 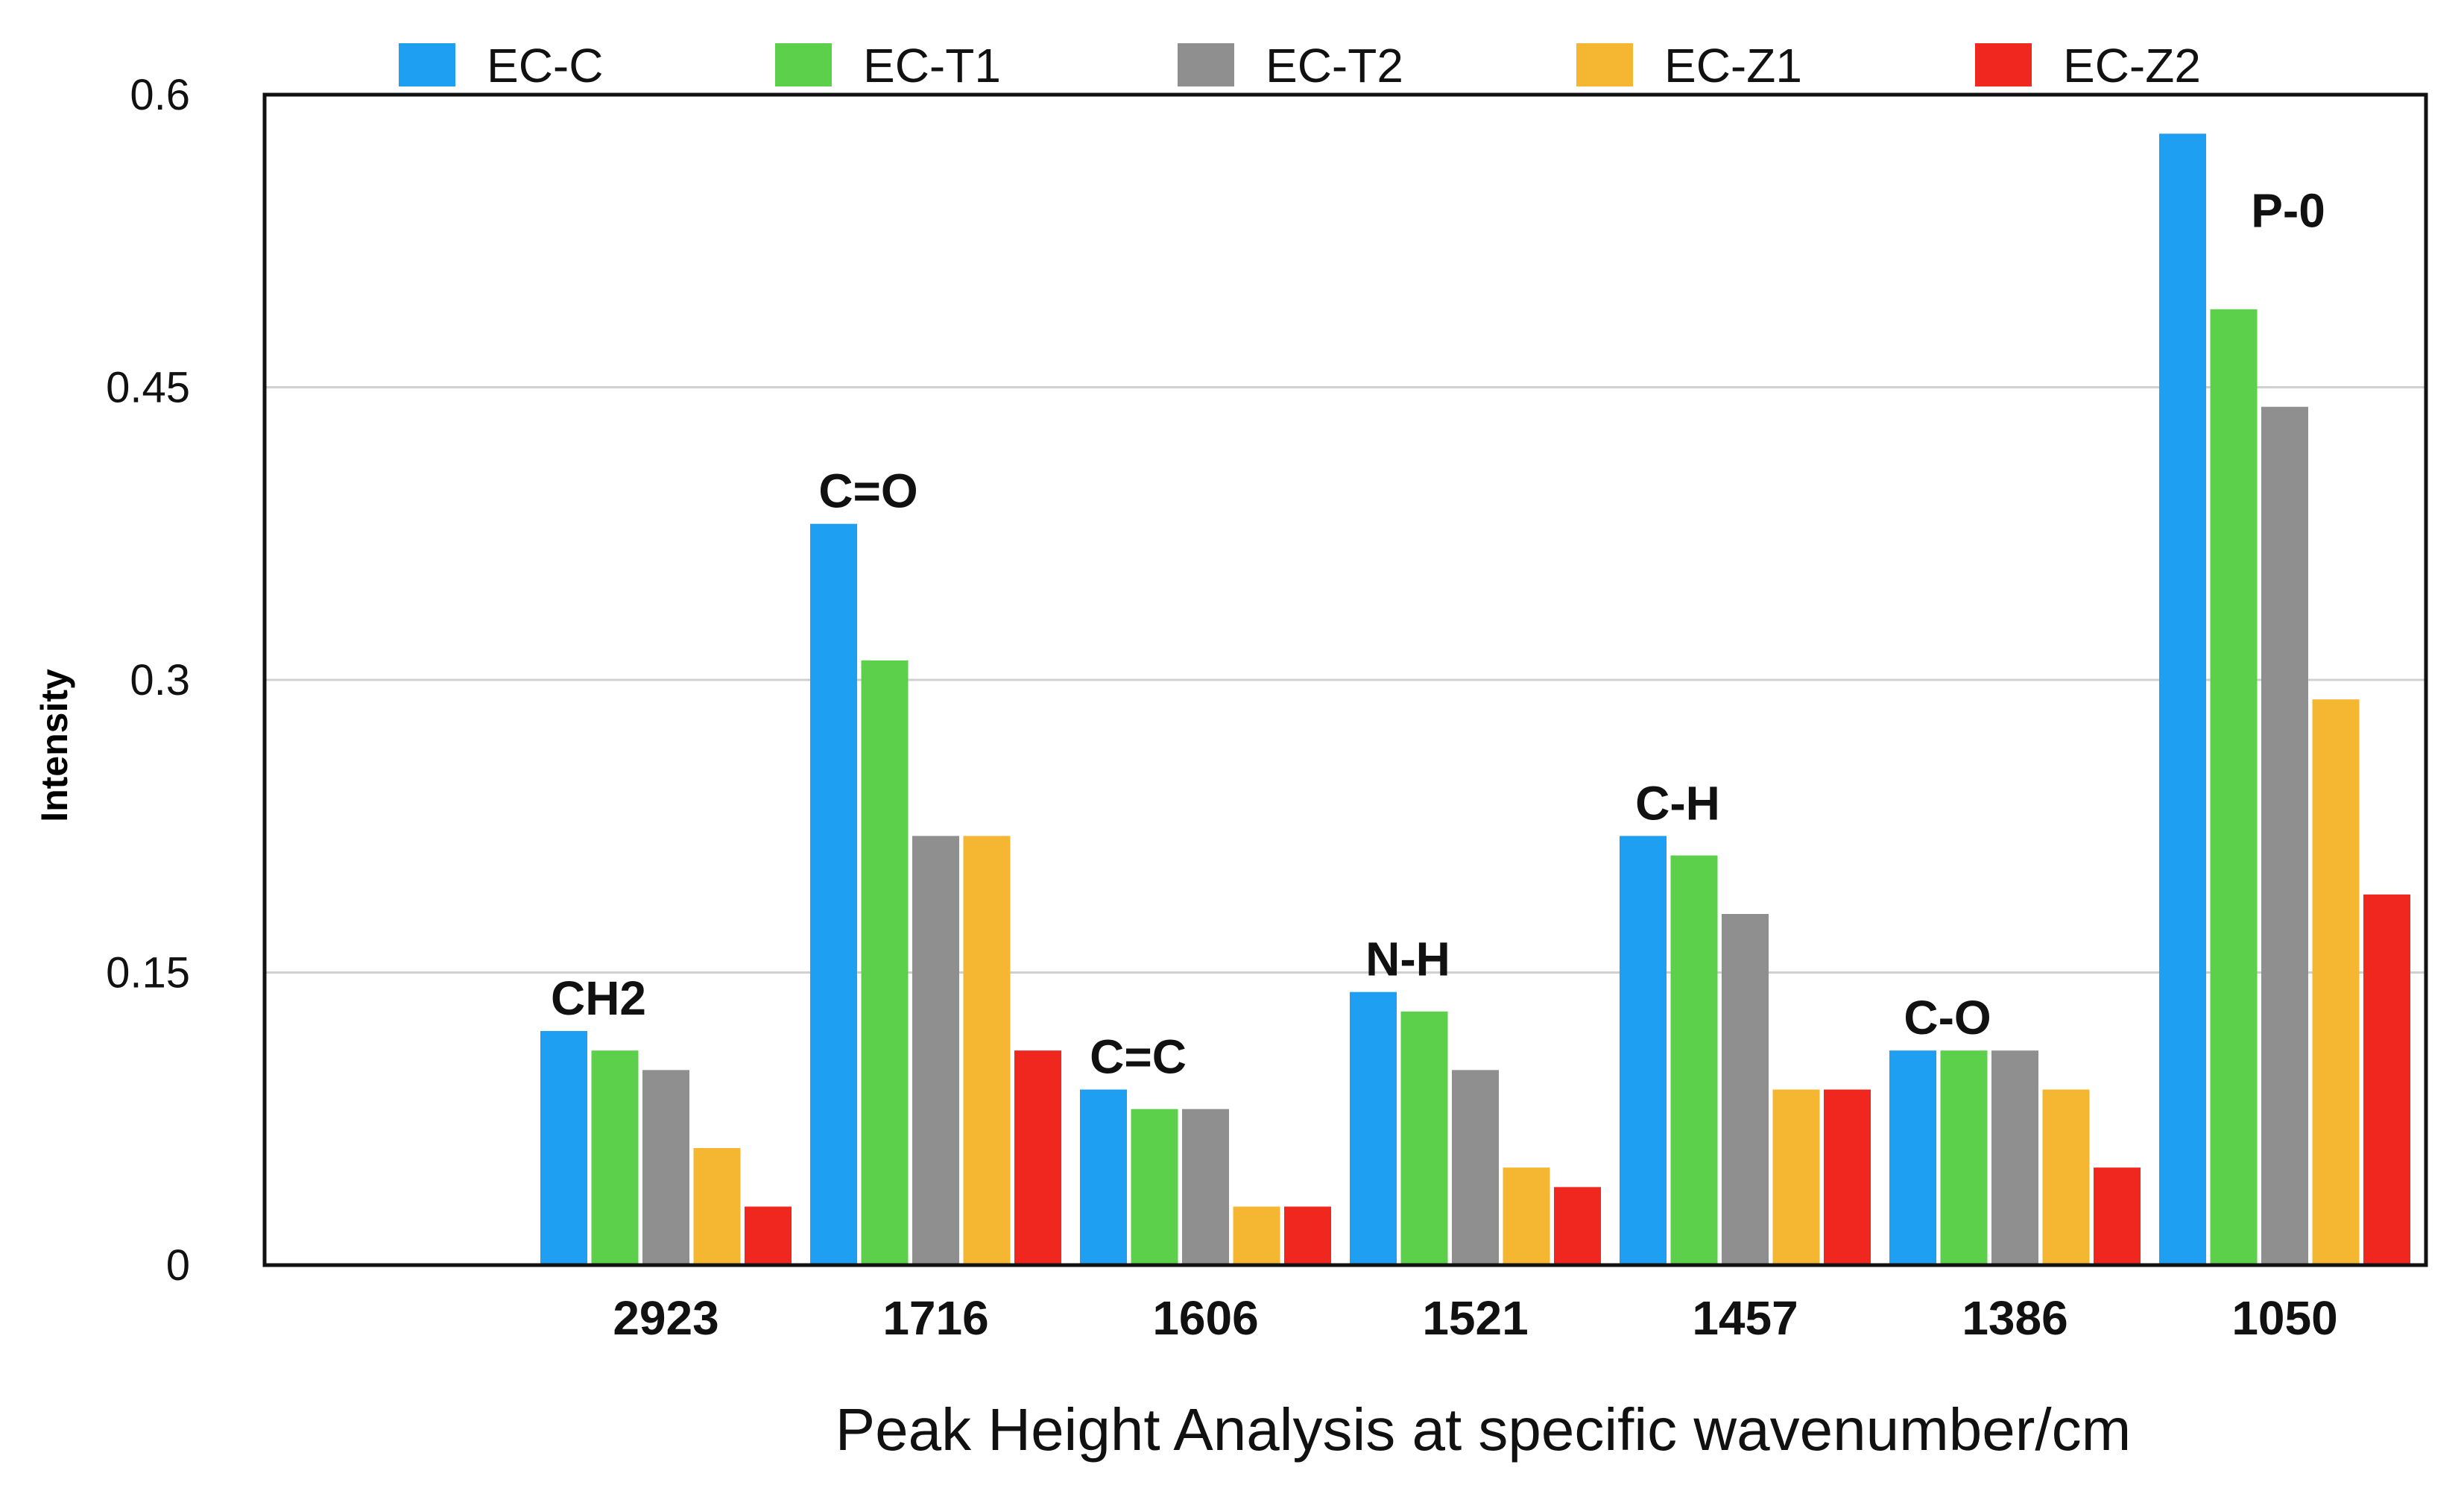 I want to click on y-tick-label-2: 0.3, so click(x=160, y=680).